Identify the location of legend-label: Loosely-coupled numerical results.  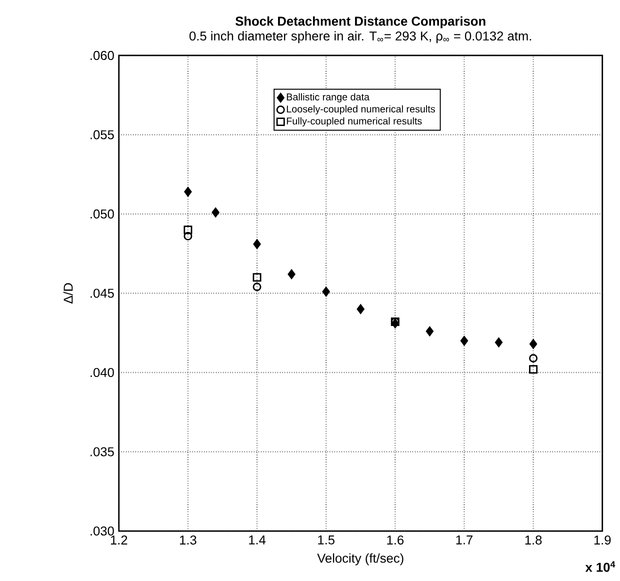
(360, 110).